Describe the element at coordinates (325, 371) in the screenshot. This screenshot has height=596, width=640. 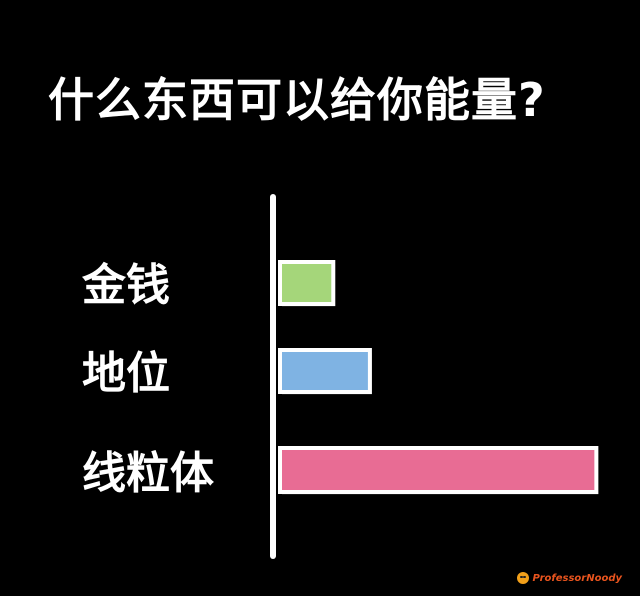
I see `bar-status` at that location.